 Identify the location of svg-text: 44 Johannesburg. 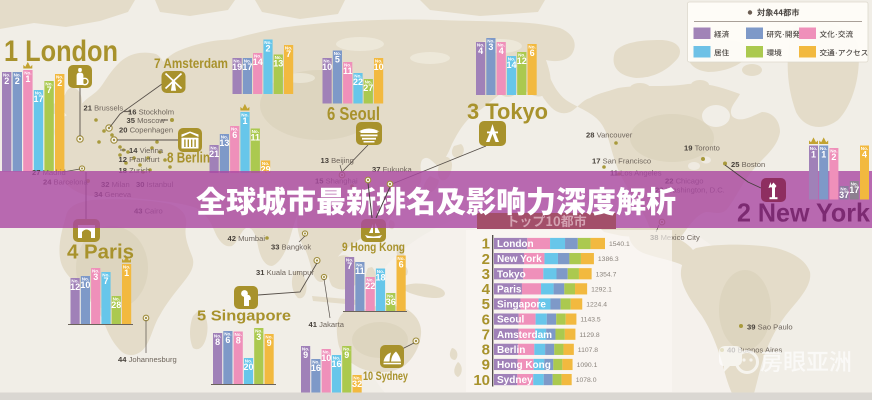
(147, 359).